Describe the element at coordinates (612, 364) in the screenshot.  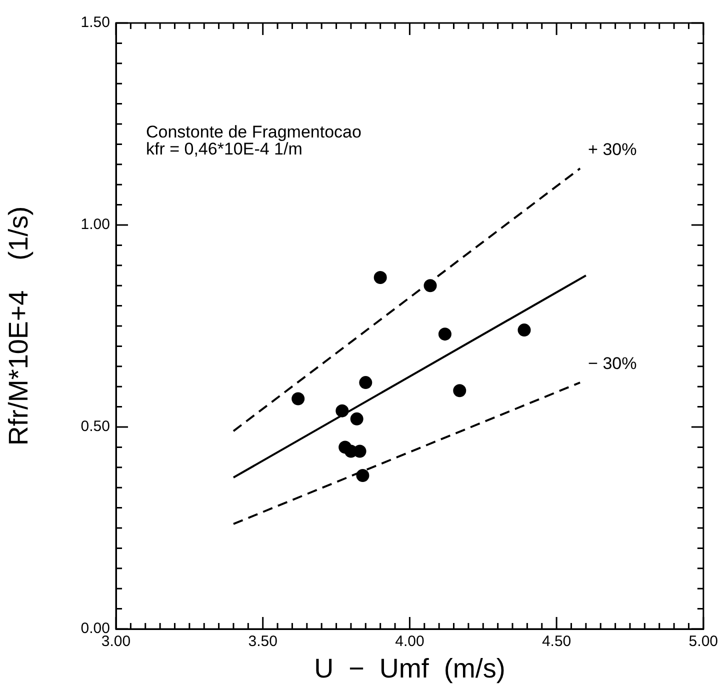
I see `annotation: − 30%` at that location.